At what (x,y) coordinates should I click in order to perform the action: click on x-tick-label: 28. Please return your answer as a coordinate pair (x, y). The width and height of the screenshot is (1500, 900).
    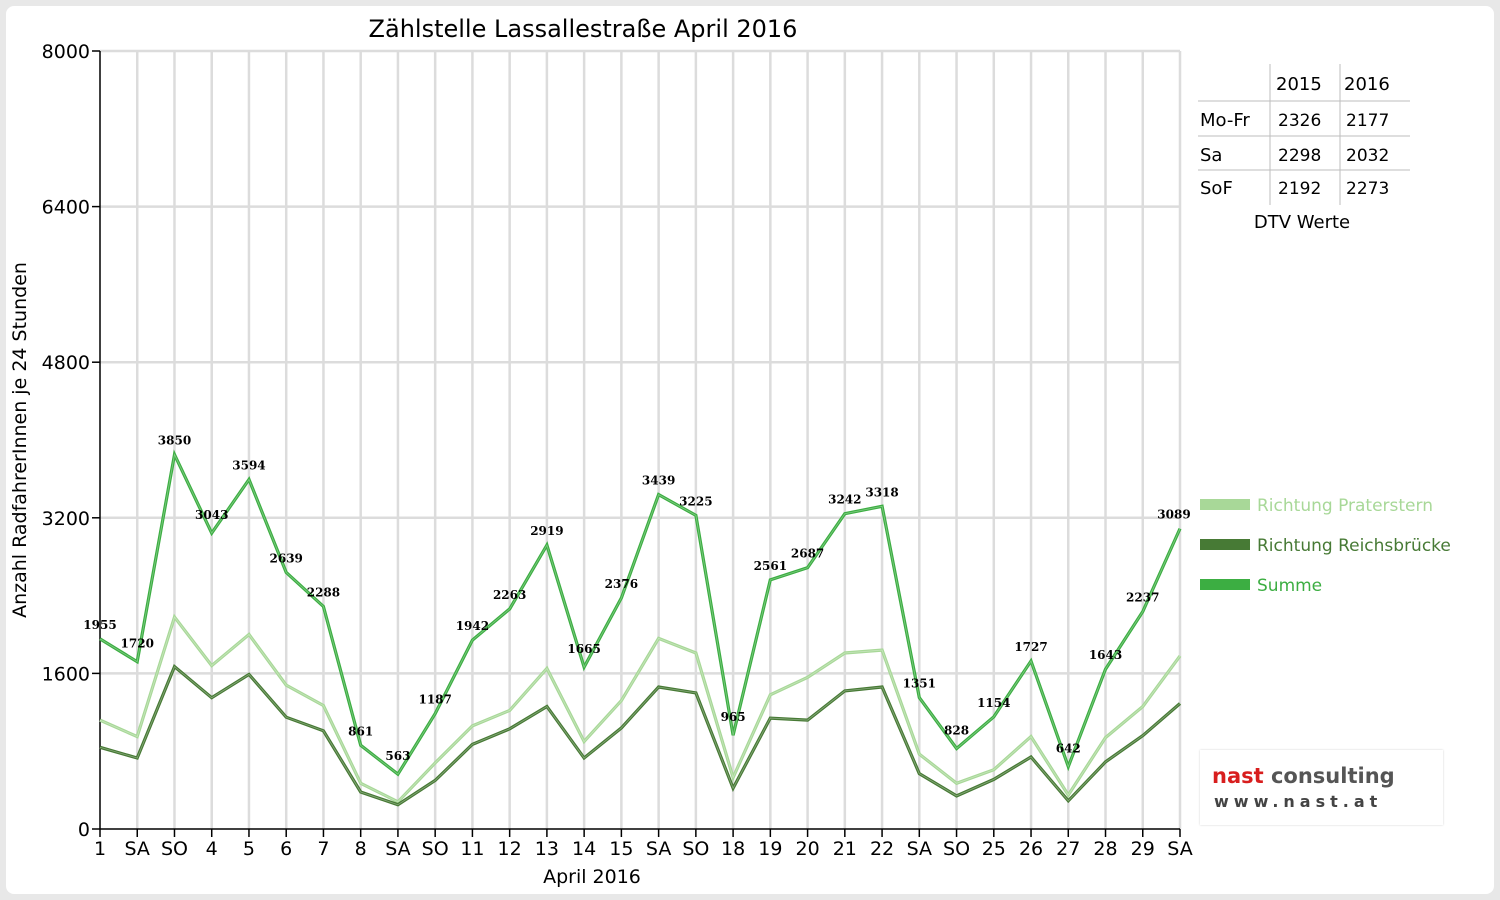
    Looking at the image, I should click on (1105, 849).